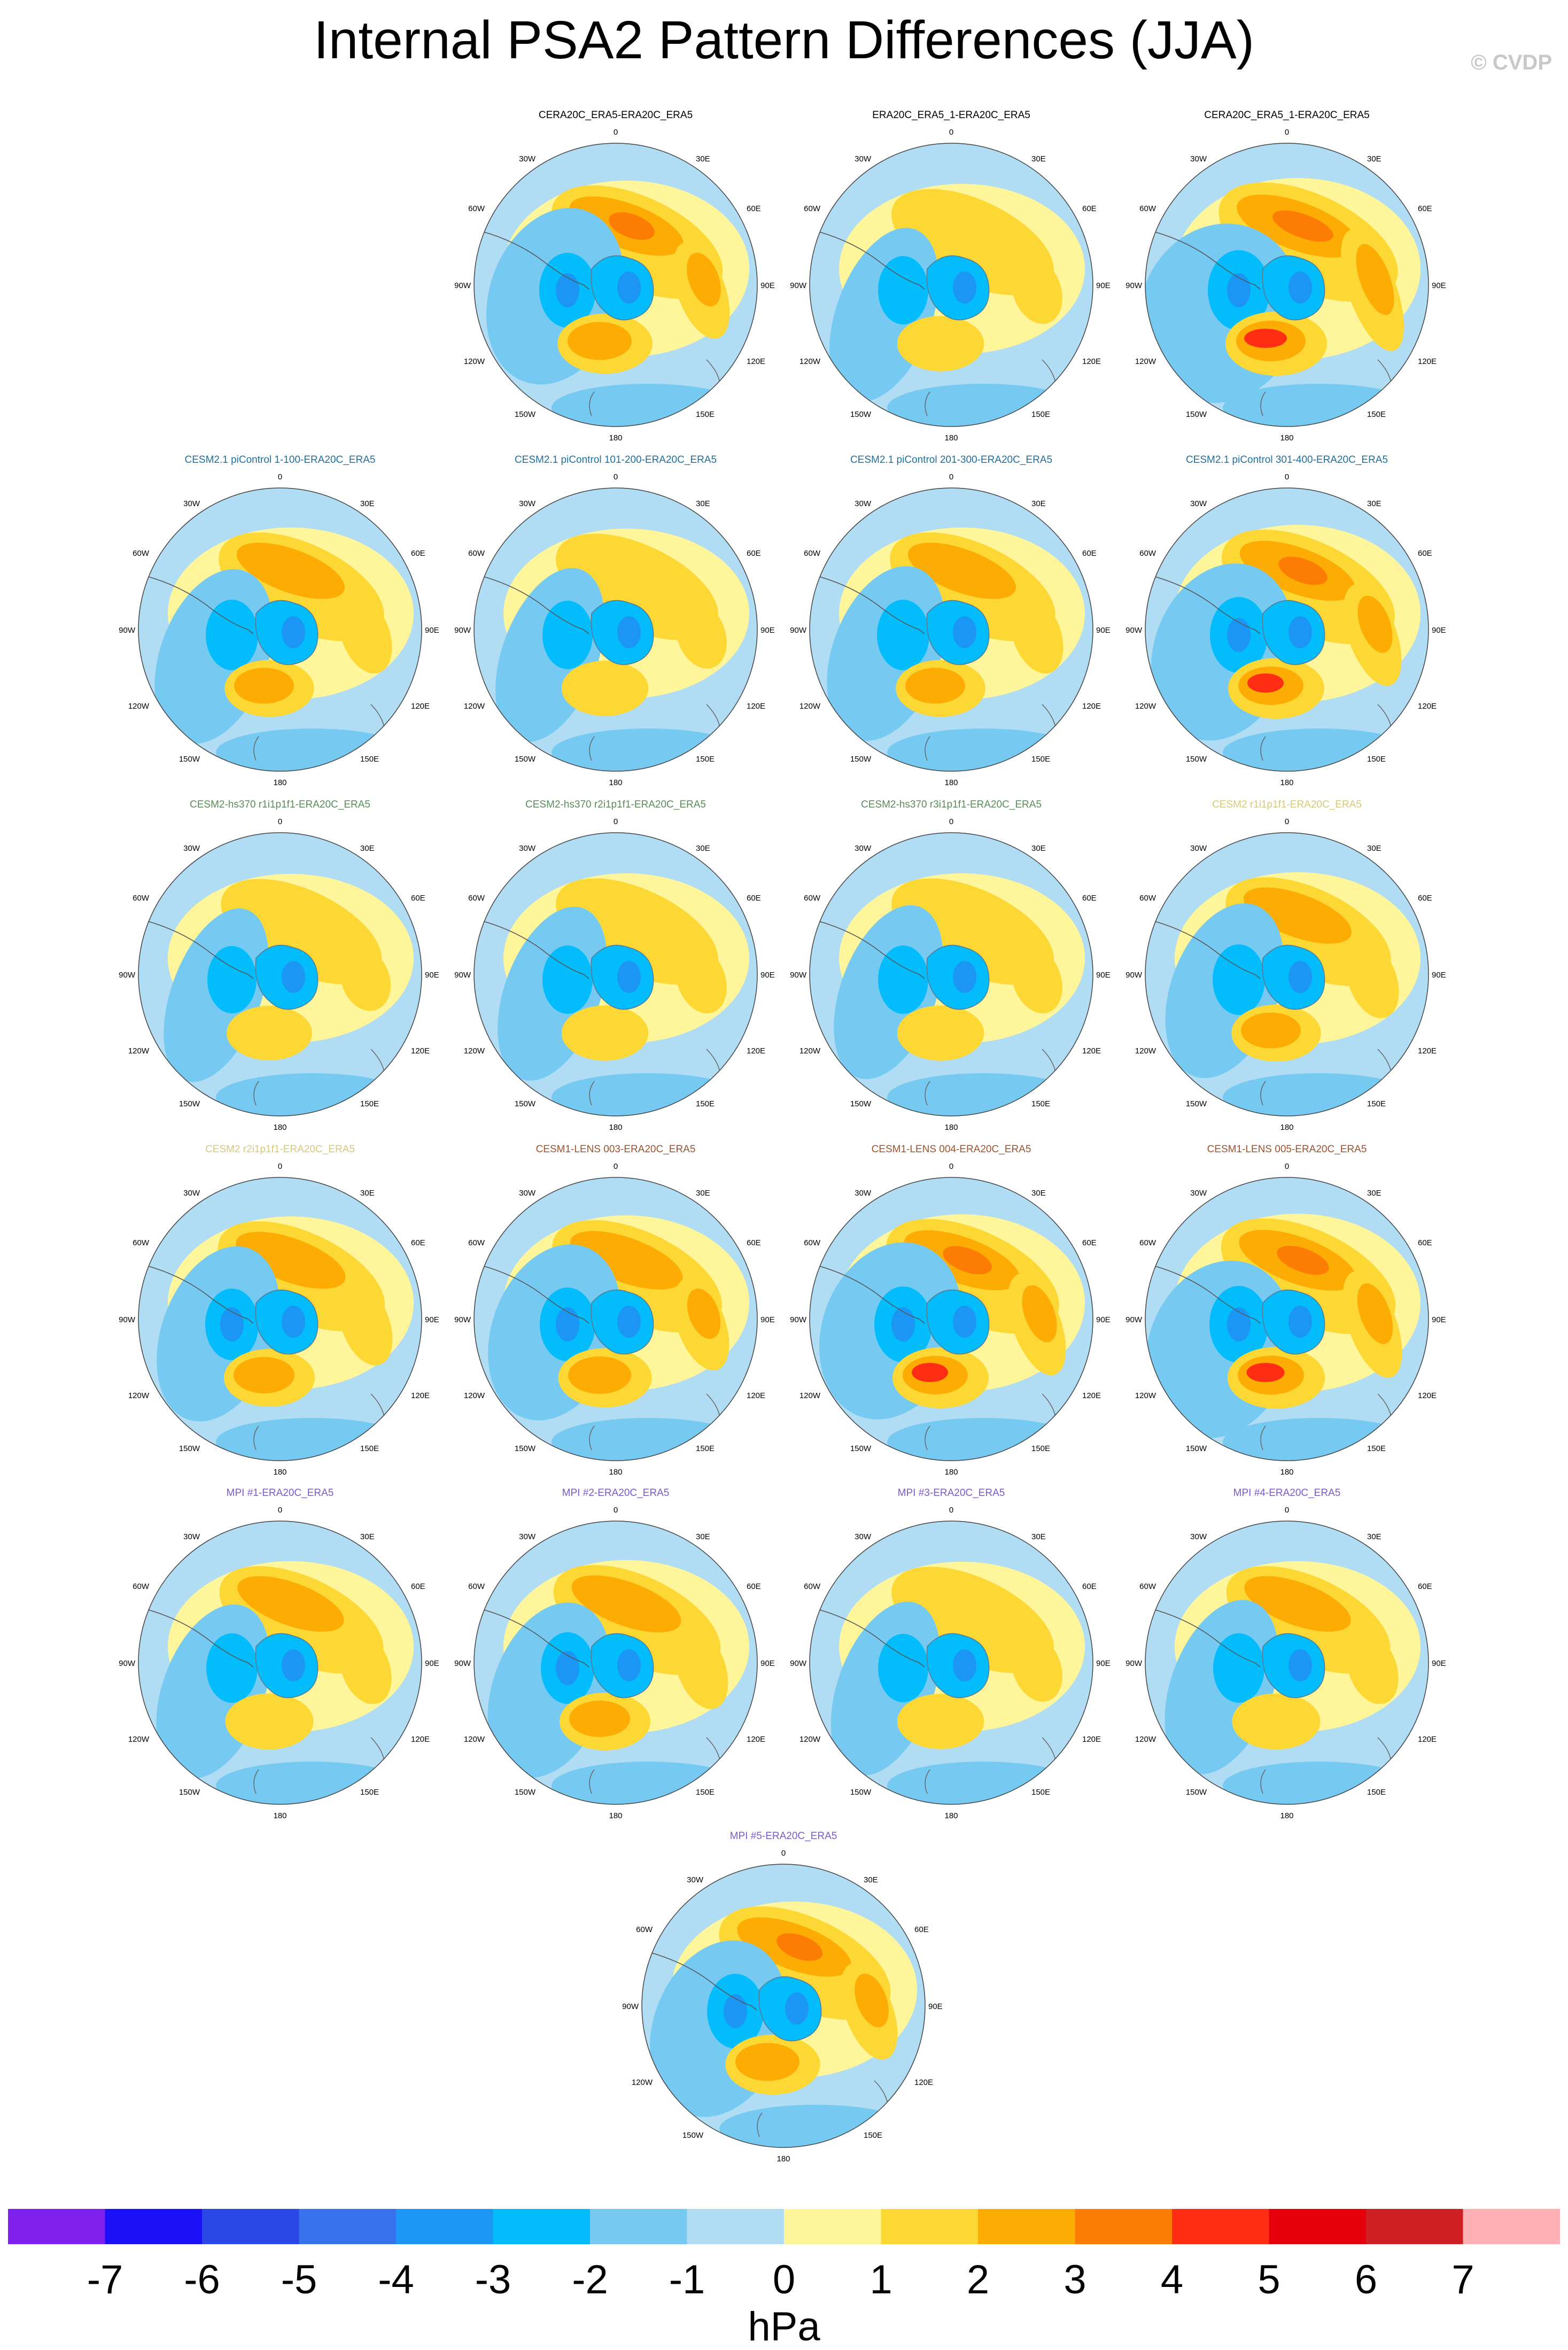 This screenshot has height=2350, width=1568. What do you see at coordinates (616, 804) in the screenshot?
I see `panel-title: CESM2-hs370 r2i1p1f1-ERA20C_ERA5` at bounding box center [616, 804].